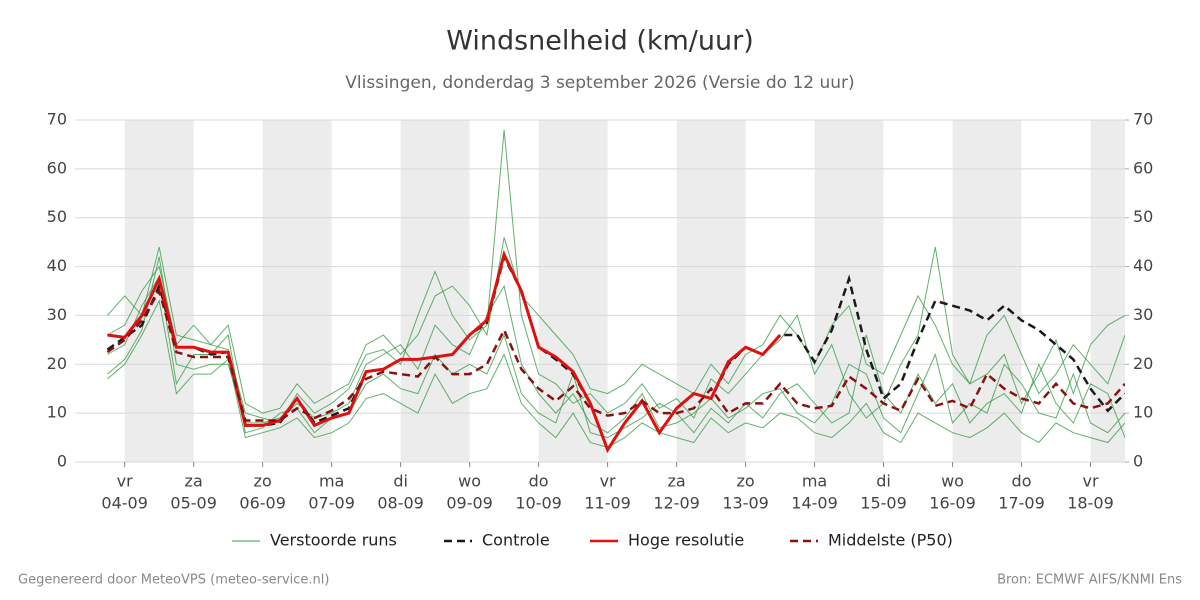 The width and height of the screenshot is (1200, 600). What do you see at coordinates (1143, 314) in the screenshot?
I see `y2-tick-label: 30` at bounding box center [1143, 314].